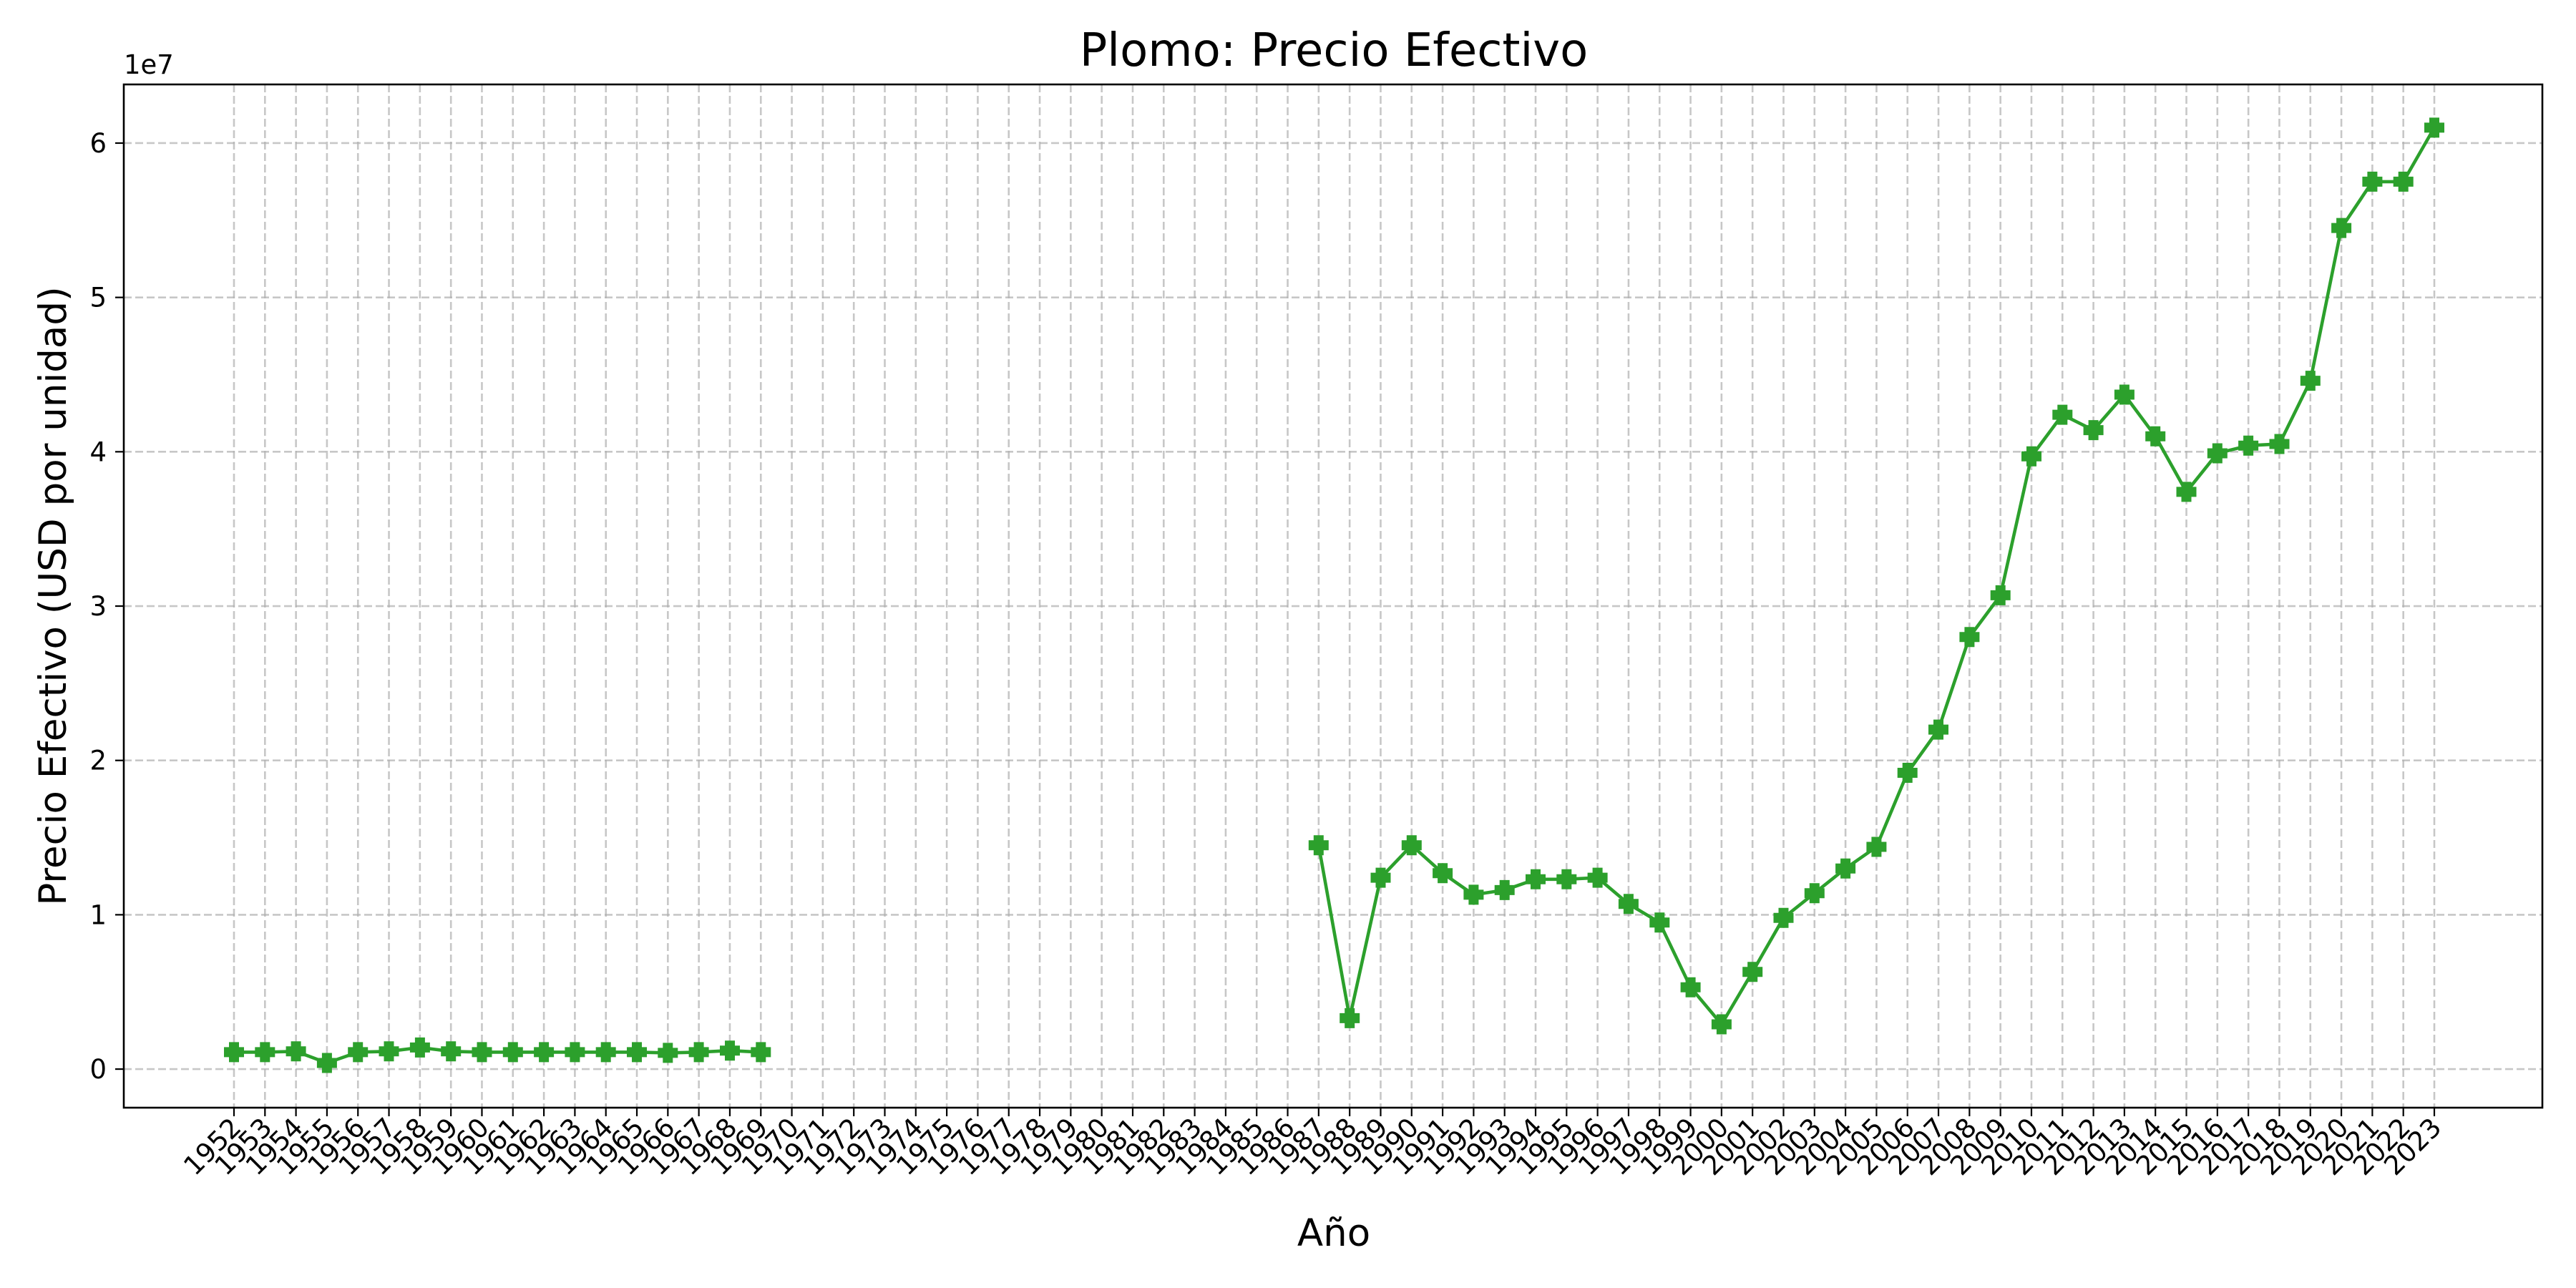 The width and height of the screenshot is (2576, 1288). I want to click on y-tick-label: 5, so click(98, 298).